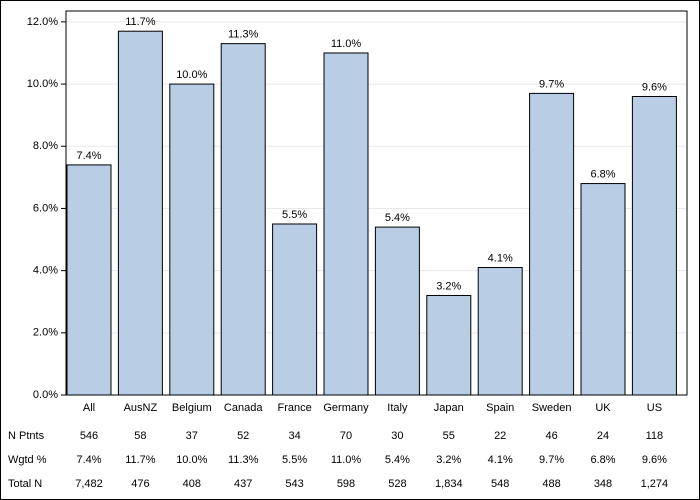 The width and height of the screenshot is (700, 500). Describe the element at coordinates (243, 484) in the screenshot. I see `table-cell: 437` at that location.